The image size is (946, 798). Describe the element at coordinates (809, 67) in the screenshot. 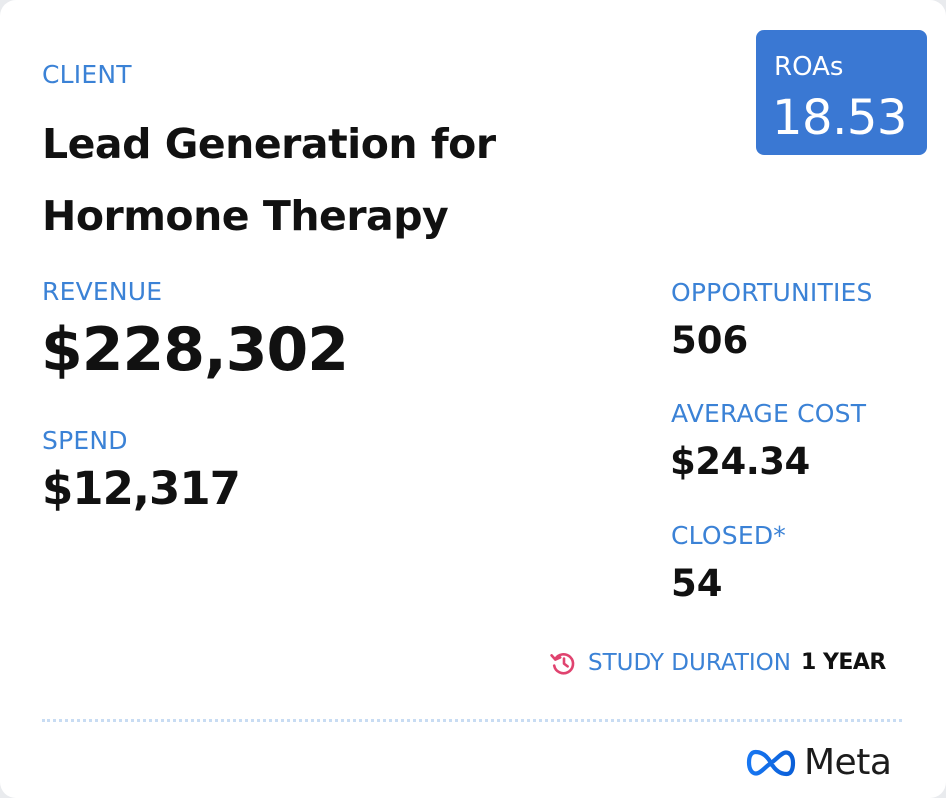

I see `roas-label: ROAs` at that location.